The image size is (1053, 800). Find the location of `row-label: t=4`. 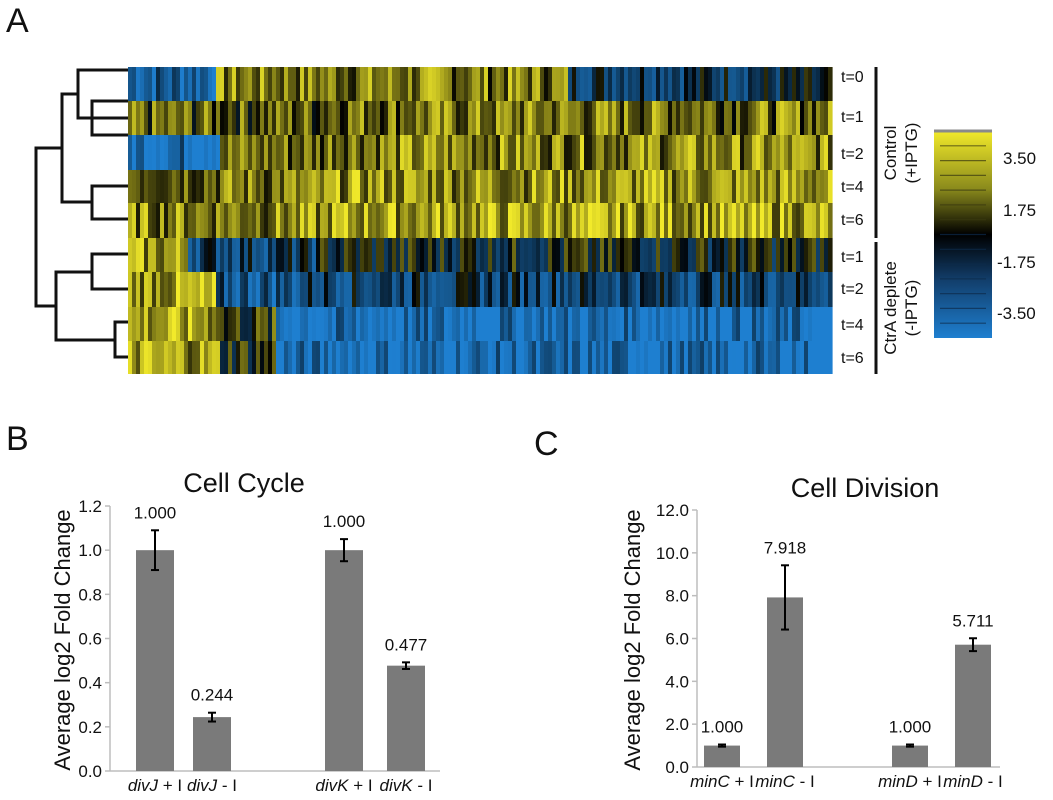

row-label: t=4 is located at coordinates (852, 325).